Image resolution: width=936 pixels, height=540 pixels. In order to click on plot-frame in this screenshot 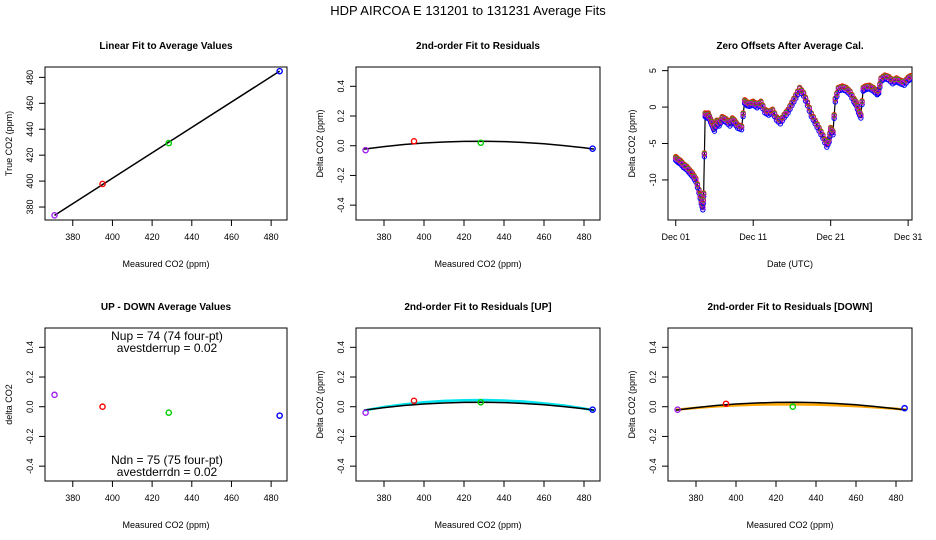, I will do `click(166, 143)`.